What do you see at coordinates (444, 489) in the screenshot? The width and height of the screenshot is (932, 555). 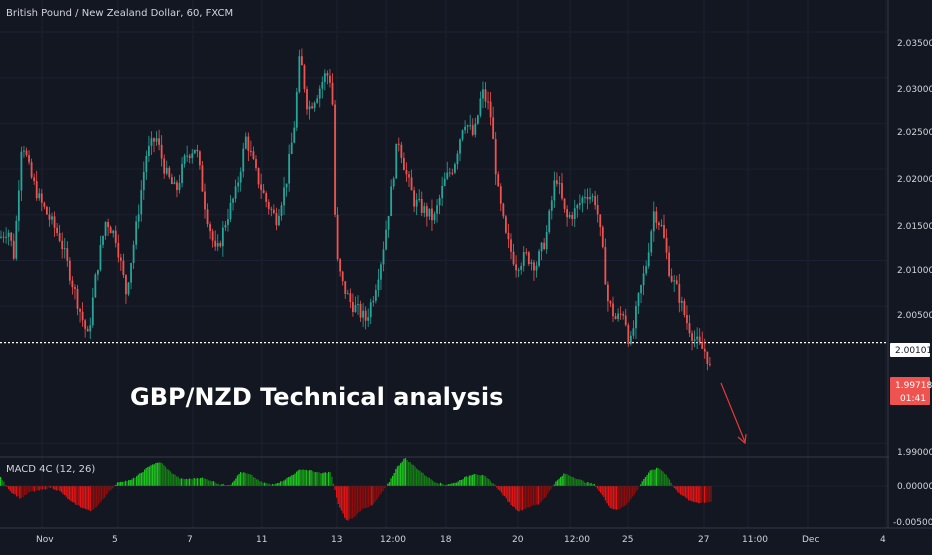 I see `macd-histogram` at bounding box center [444, 489].